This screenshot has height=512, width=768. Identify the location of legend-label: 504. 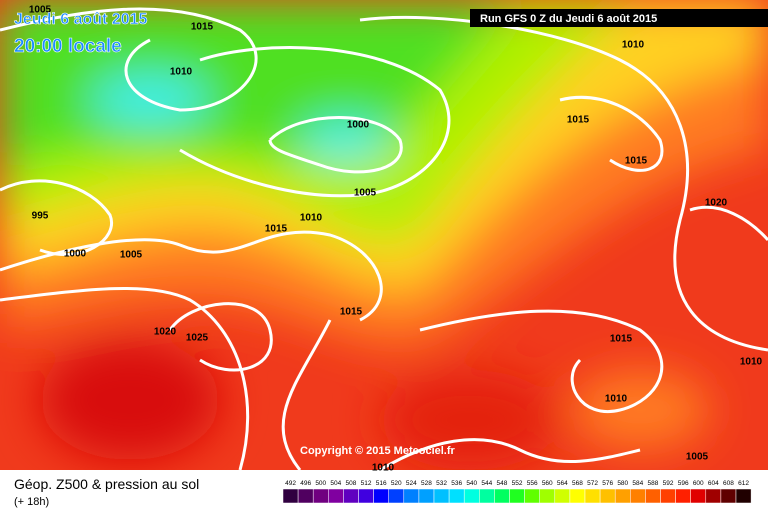
(335, 483).